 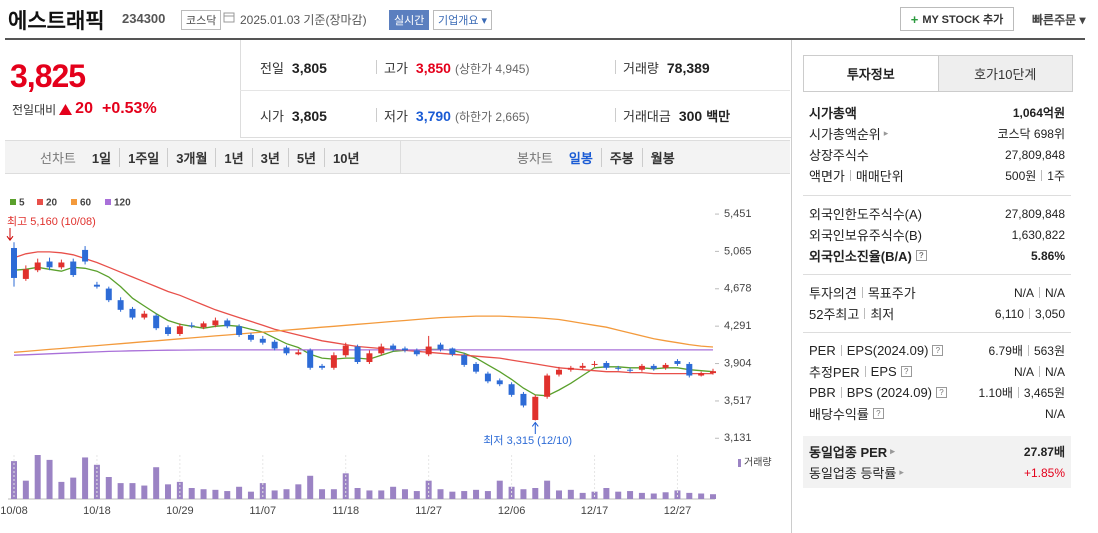 What do you see at coordinates (229, 17) in the screenshot?
I see `calendar-icon` at bounding box center [229, 17].